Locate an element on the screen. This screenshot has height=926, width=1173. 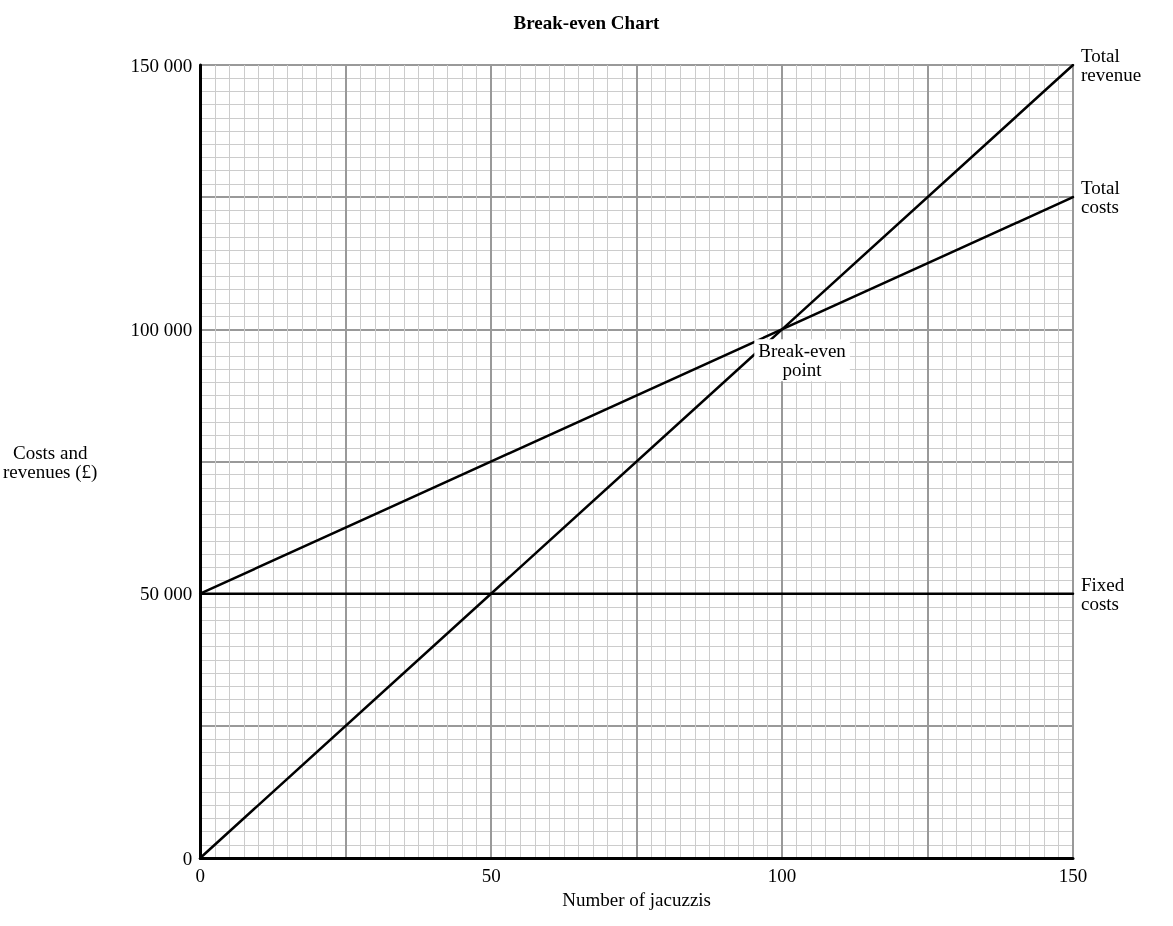
y-tick-label: 50 000 is located at coordinates (166, 594).